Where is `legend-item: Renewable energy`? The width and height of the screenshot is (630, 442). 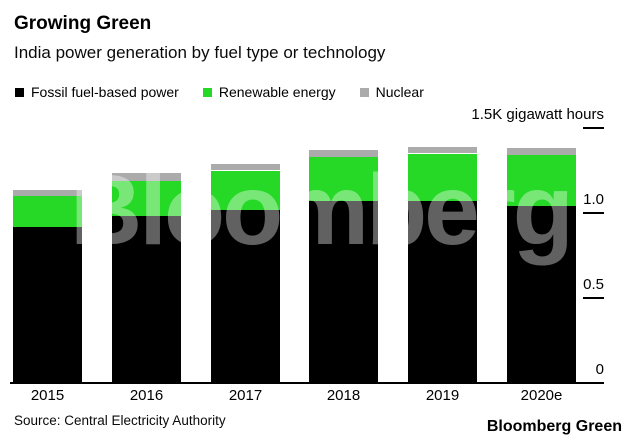
legend-item: Renewable energy is located at coordinates (269, 92).